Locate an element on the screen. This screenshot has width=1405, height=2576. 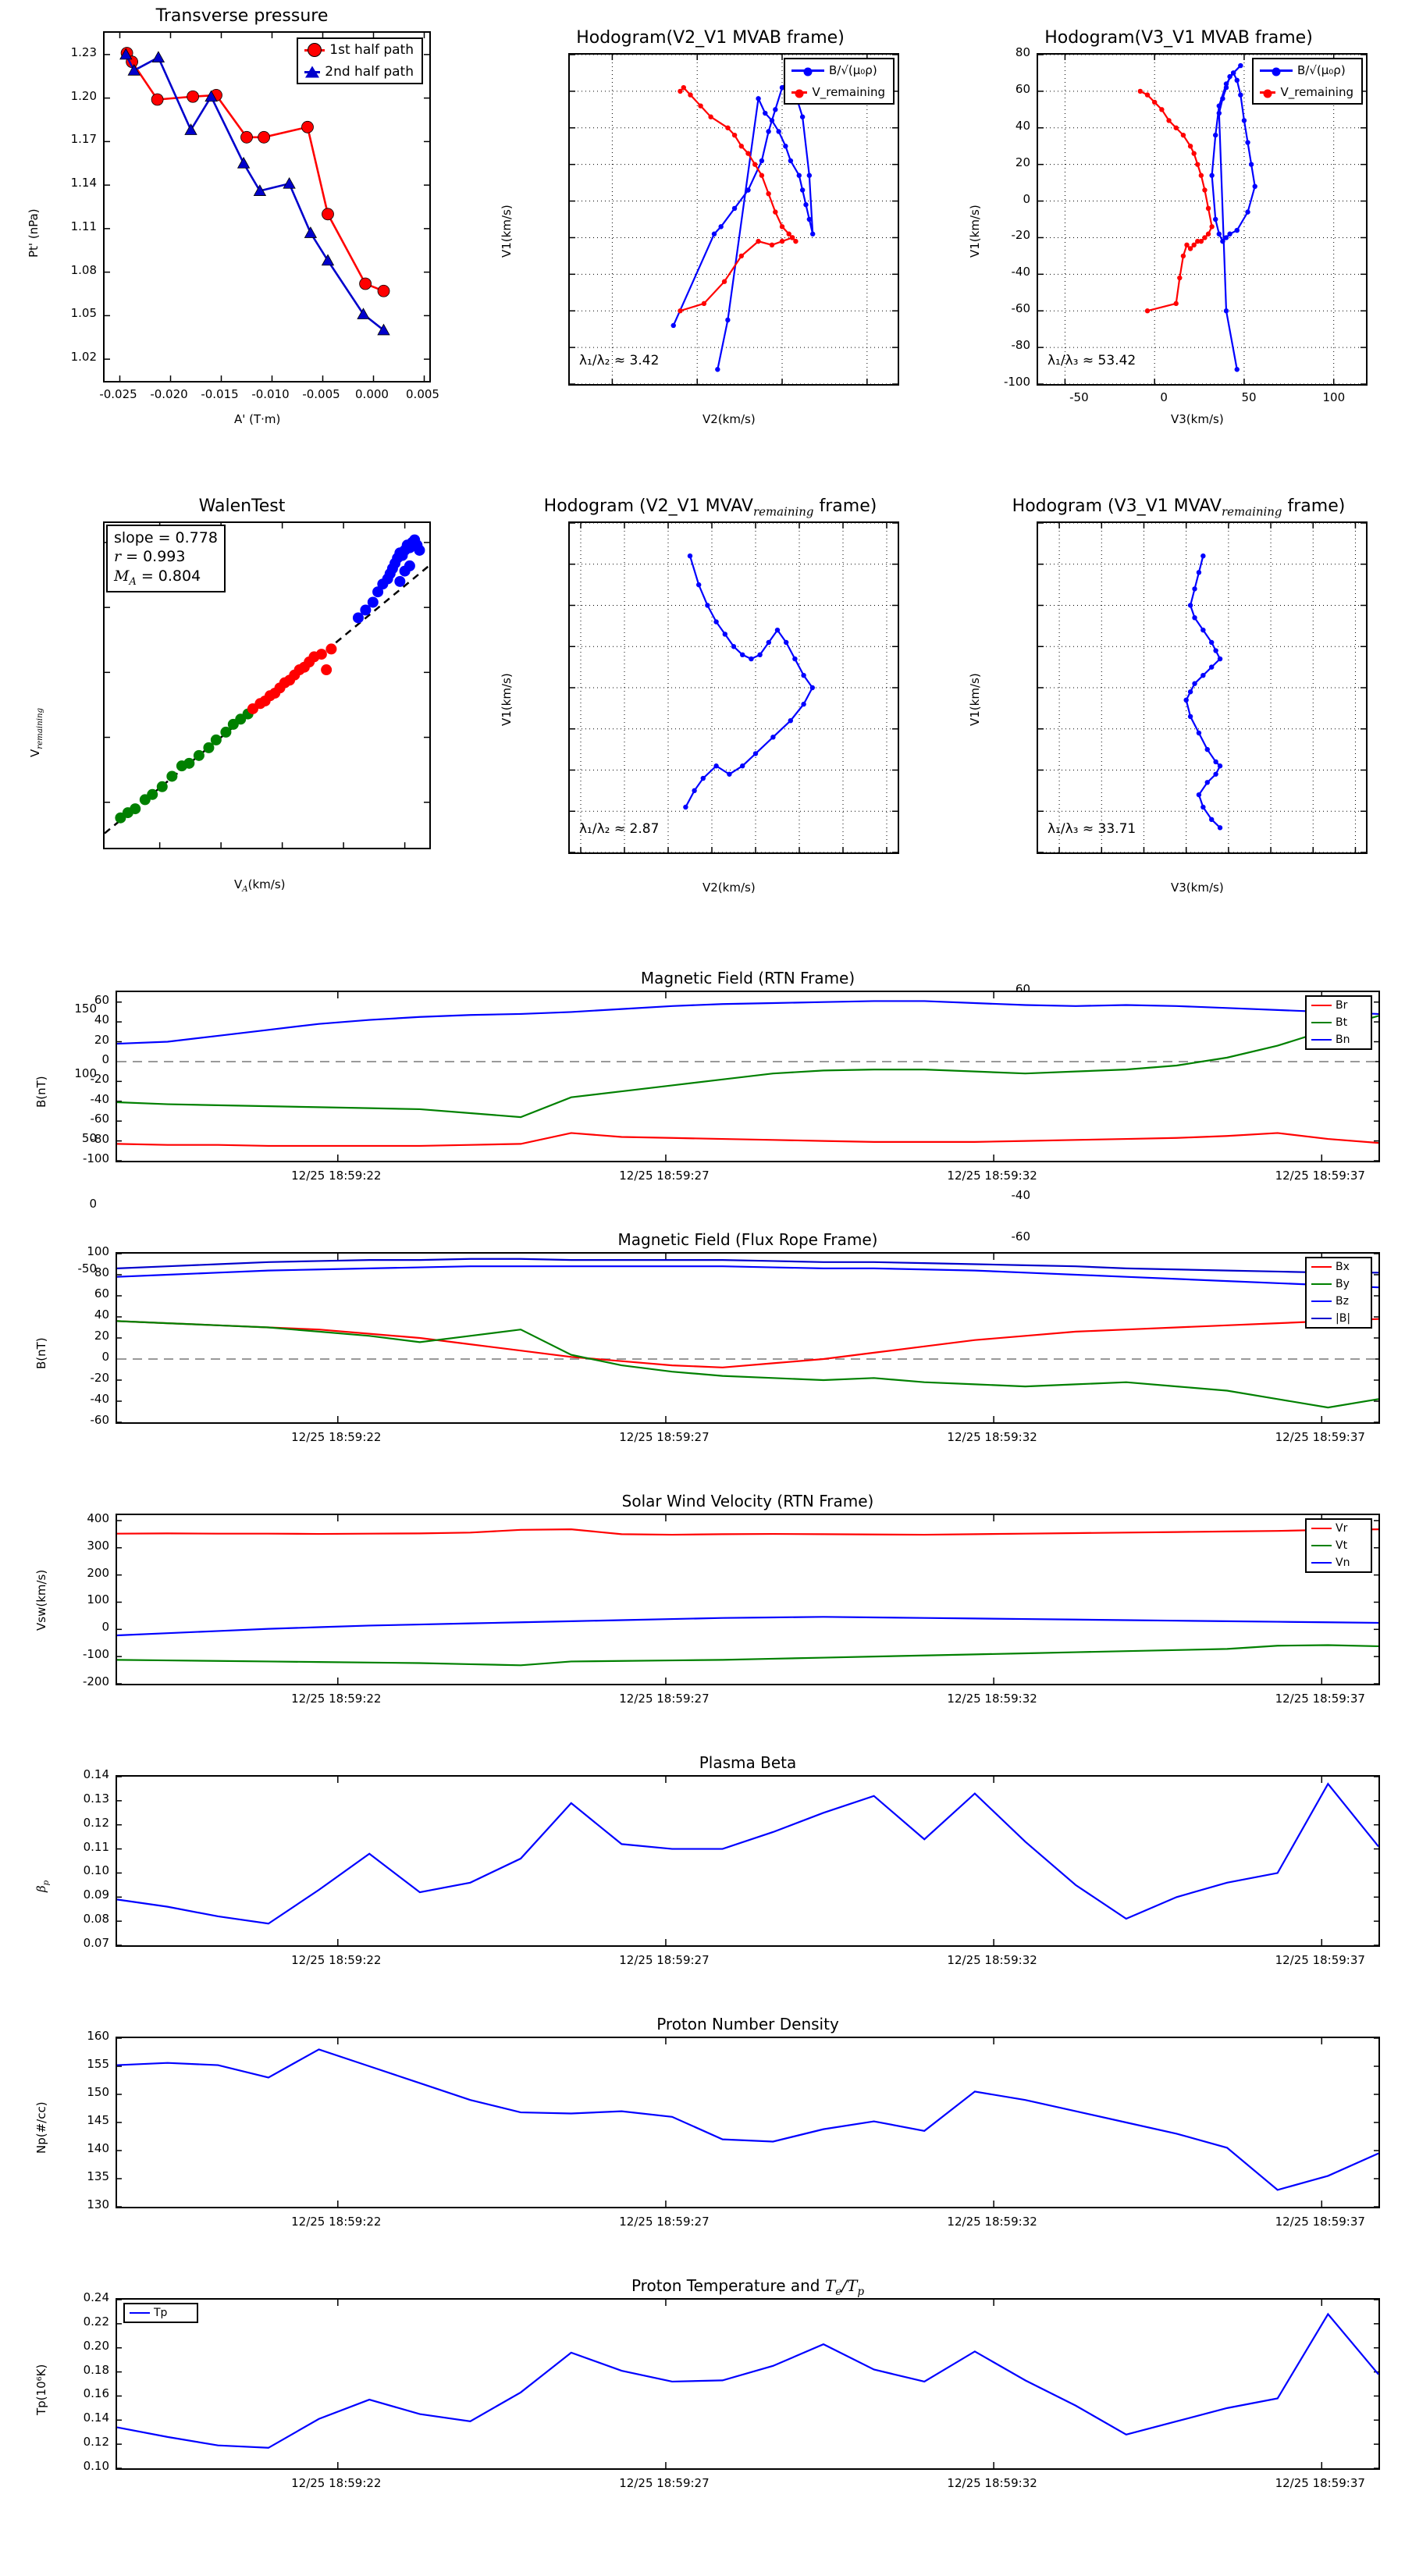
hodogram4-svg is located at coordinates (1202, 687).